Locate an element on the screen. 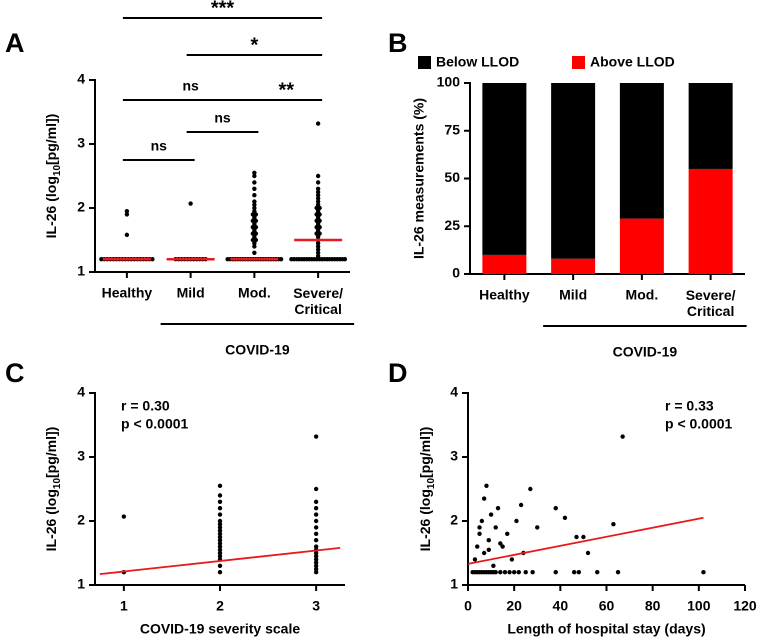 This screenshot has width=768, height=642. x-tick-label: Mild is located at coordinates (573, 295).